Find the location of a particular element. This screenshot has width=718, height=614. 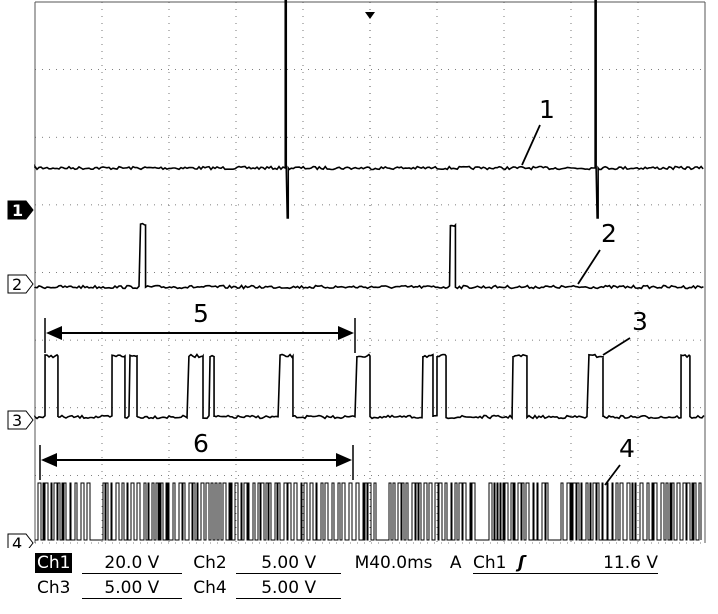

ch2-scale: 5.00 V is located at coordinates (289, 563).